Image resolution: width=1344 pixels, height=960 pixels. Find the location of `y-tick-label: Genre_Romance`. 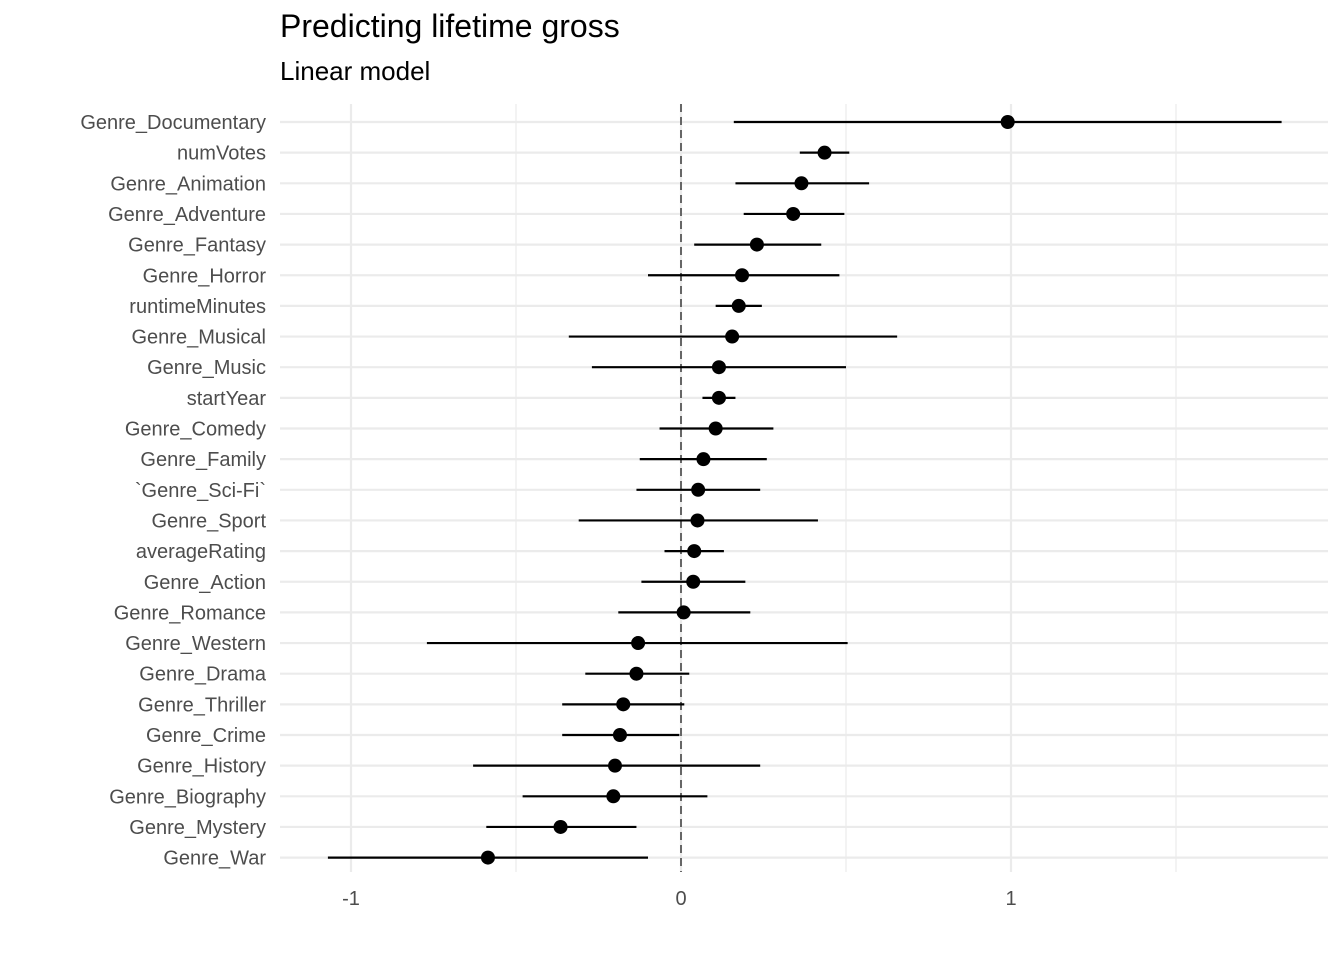

y-tick-label: Genre_Romance is located at coordinates (190, 613).